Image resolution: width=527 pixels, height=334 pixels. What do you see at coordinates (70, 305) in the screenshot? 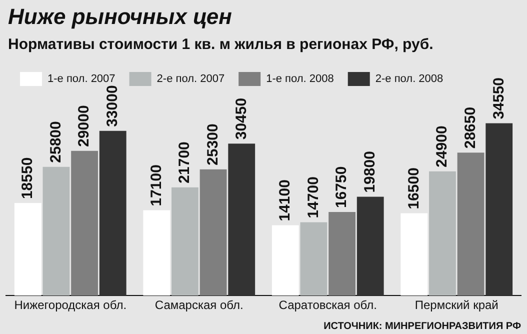
I see `x-tick-label: Нижегородская обл.` at bounding box center [70, 305].